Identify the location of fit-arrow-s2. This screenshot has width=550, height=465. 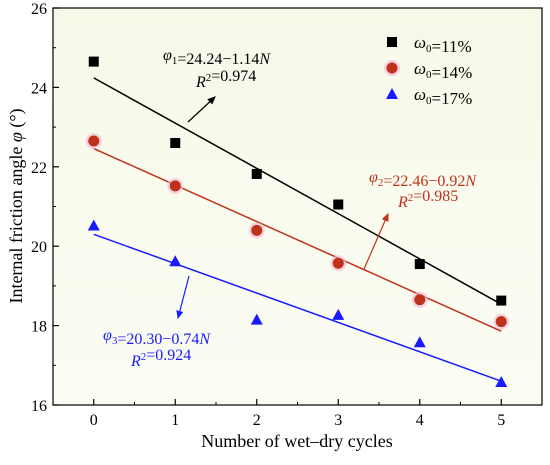
(376, 241).